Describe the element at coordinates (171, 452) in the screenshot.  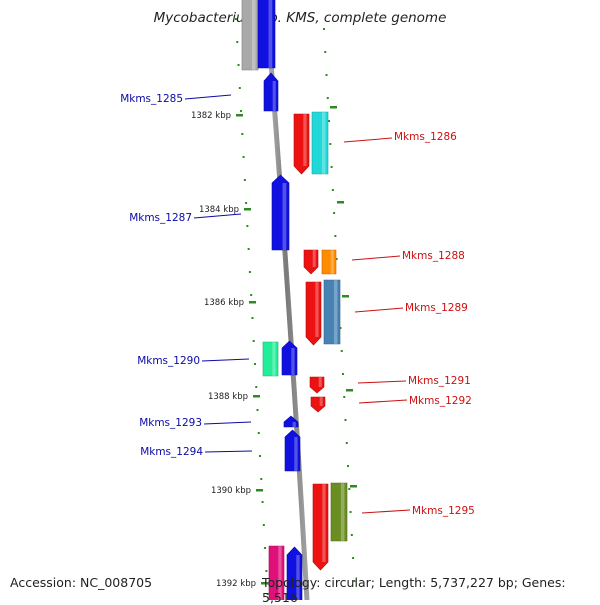
I see `gene-label-text: Mkms_1294` at that location.